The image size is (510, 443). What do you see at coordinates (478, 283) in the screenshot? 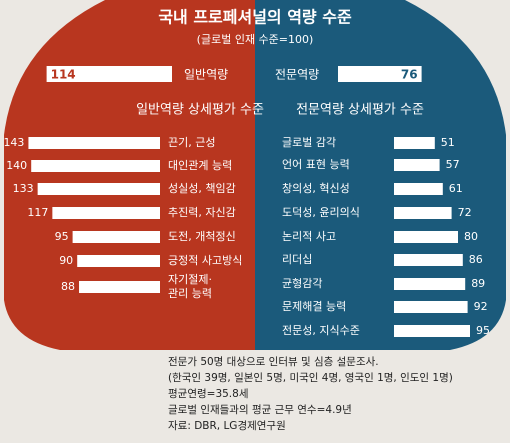
I see `value-label: 89` at bounding box center [478, 283].